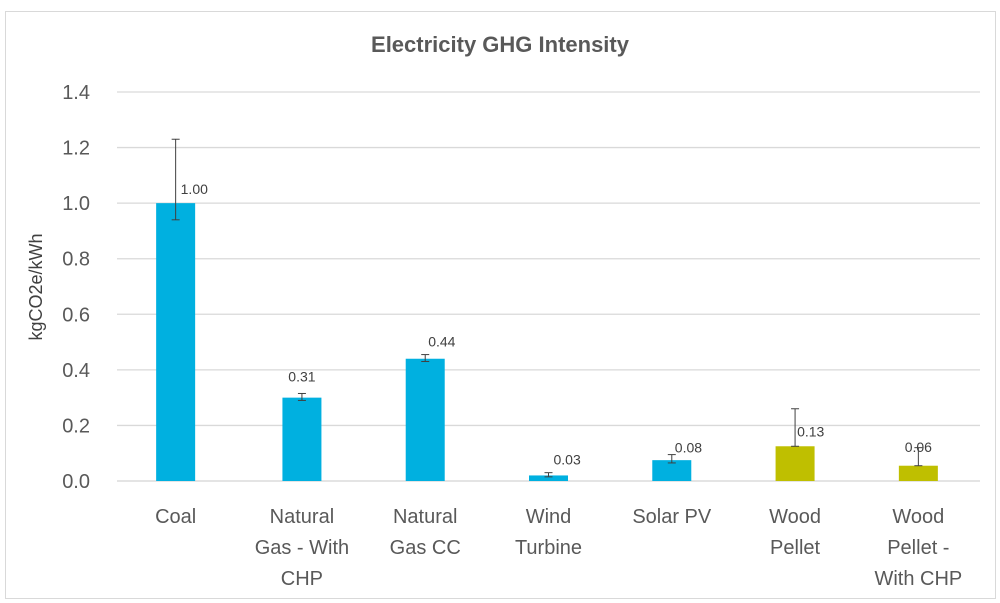 This screenshot has height=603, width=1000. Describe the element at coordinates (76, 482) in the screenshot. I see `y-tick-label: 0.0` at that location.